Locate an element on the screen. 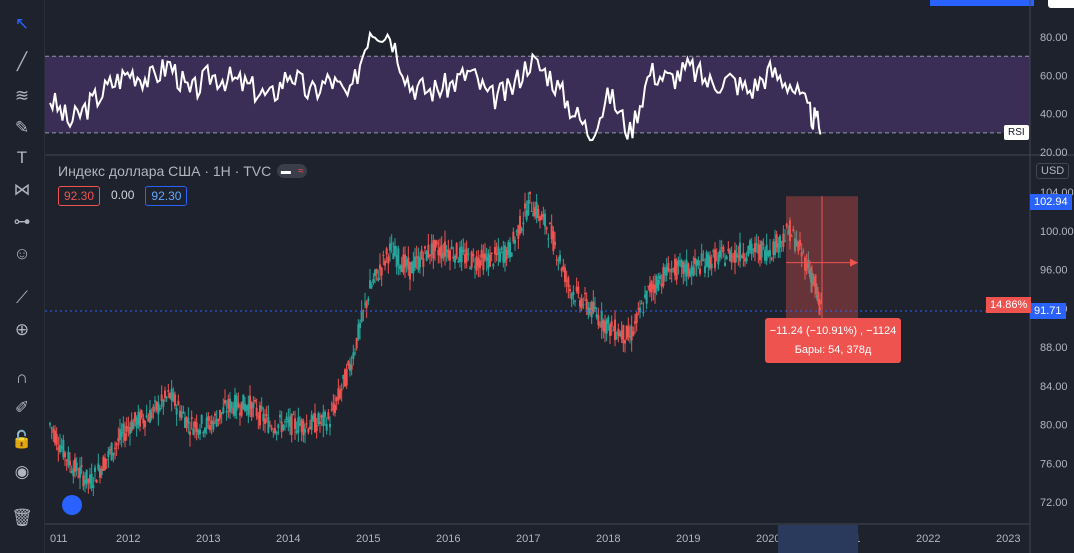 This screenshot has height=553, width=1074. text-icon: T is located at coordinates (22, 157).